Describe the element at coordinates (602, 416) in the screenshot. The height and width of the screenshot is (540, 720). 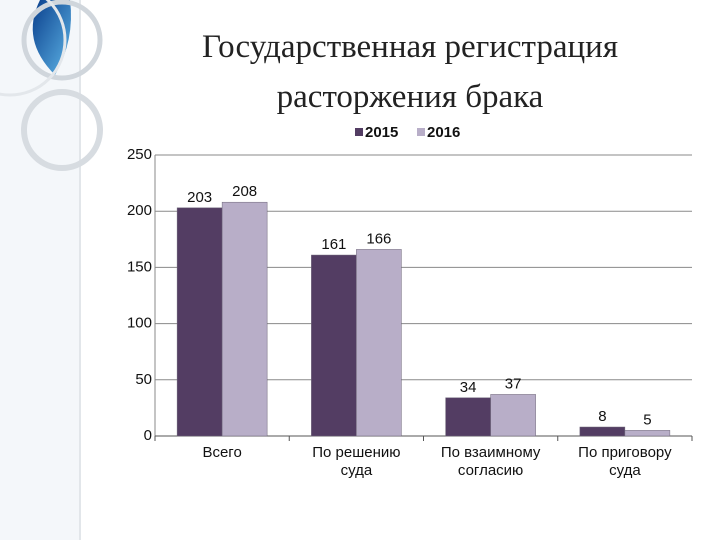
I see `value-label: 8` at that location.